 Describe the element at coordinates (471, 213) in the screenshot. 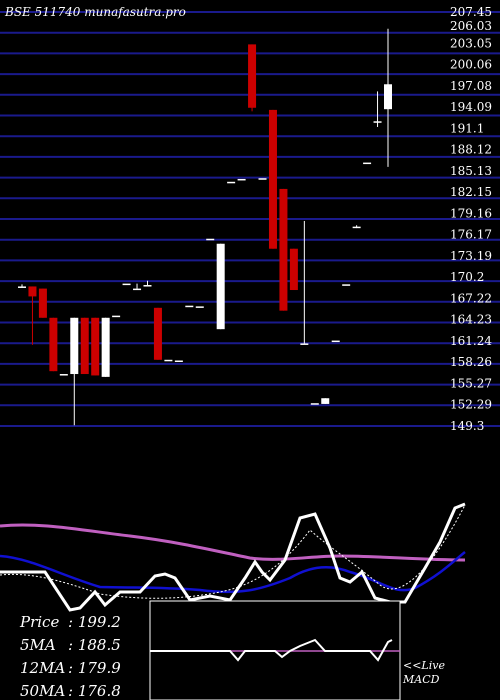

I see `y-tick-label: 179.16` at that location.